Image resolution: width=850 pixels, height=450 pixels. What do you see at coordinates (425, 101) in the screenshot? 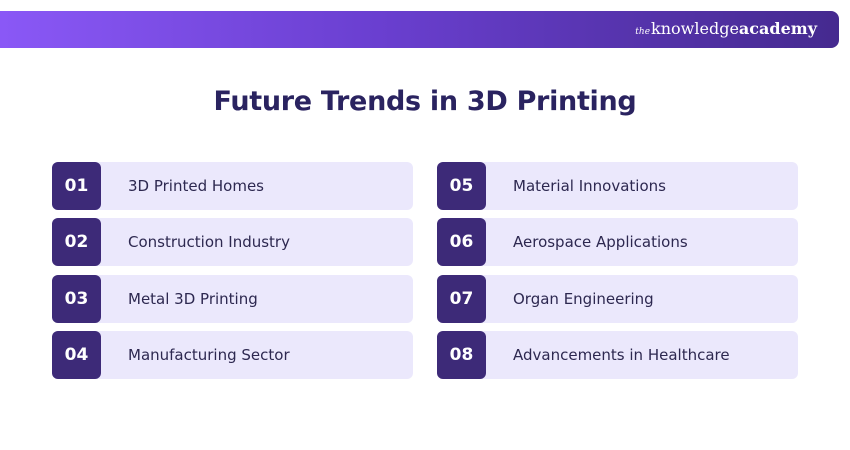
I see `page-title: Future Trends in 3D Printing` at bounding box center [425, 101].